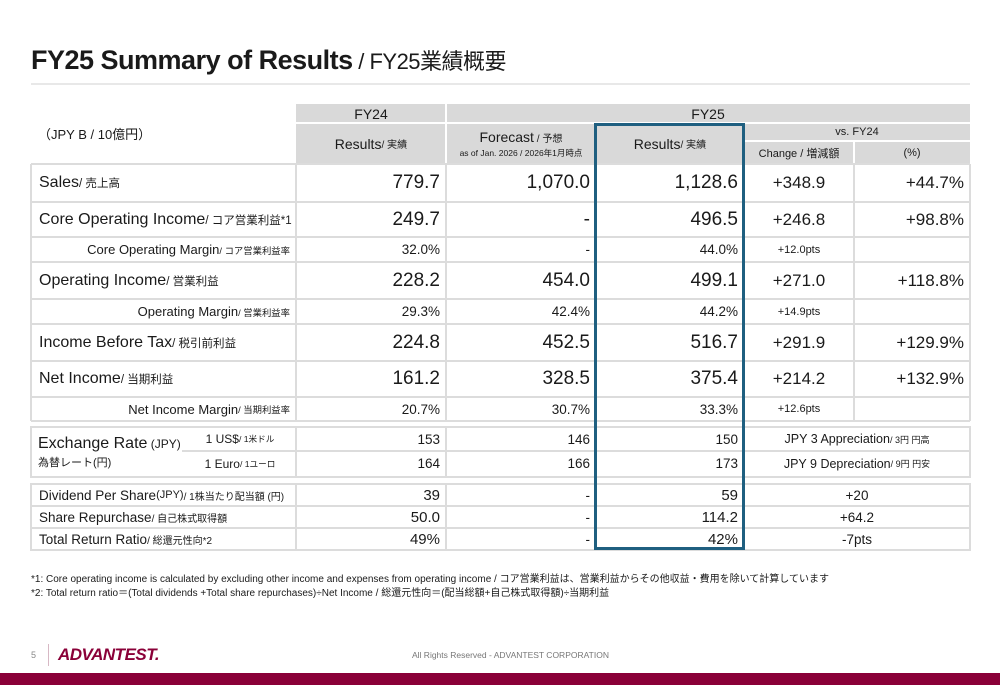  I want to click on cell-fy25: 1,128.6, so click(706, 182).